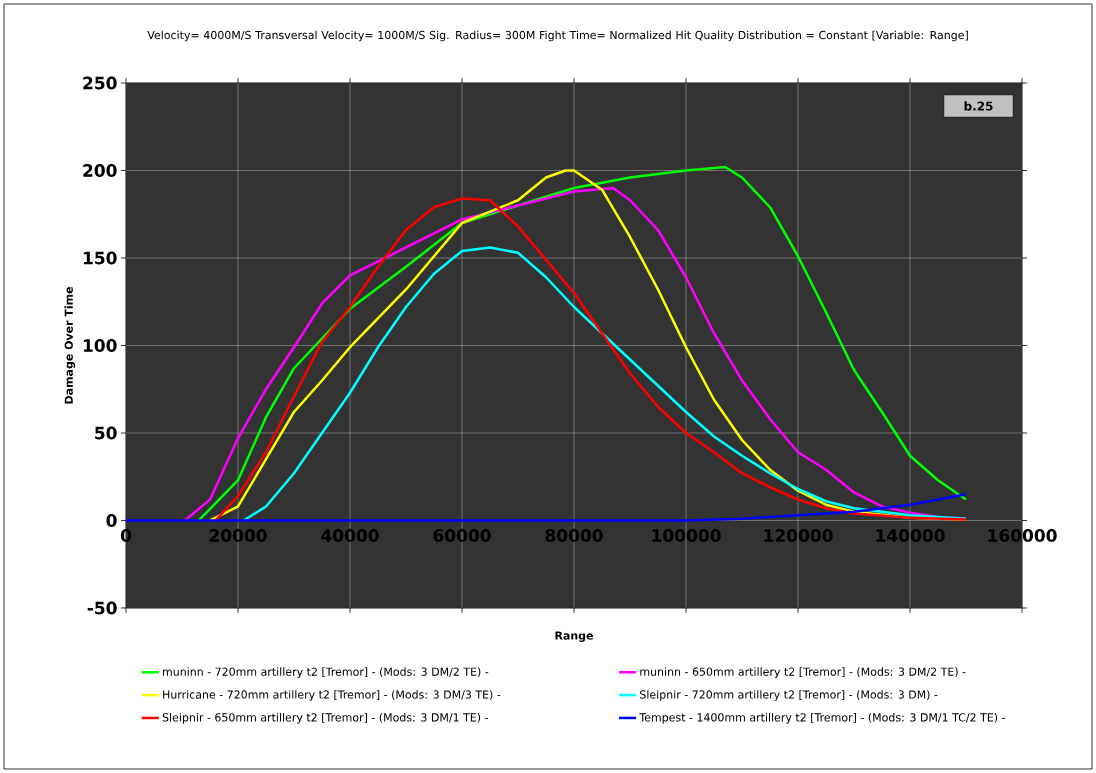 Image resolution: width=1096 pixels, height=773 pixels. What do you see at coordinates (789, 695) in the screenshot?
I see `legend-label: Sleipnir - 720mm artillery t2 [Tremor] - (Mods: 3 DM) -` at bounding box center [789, 695].